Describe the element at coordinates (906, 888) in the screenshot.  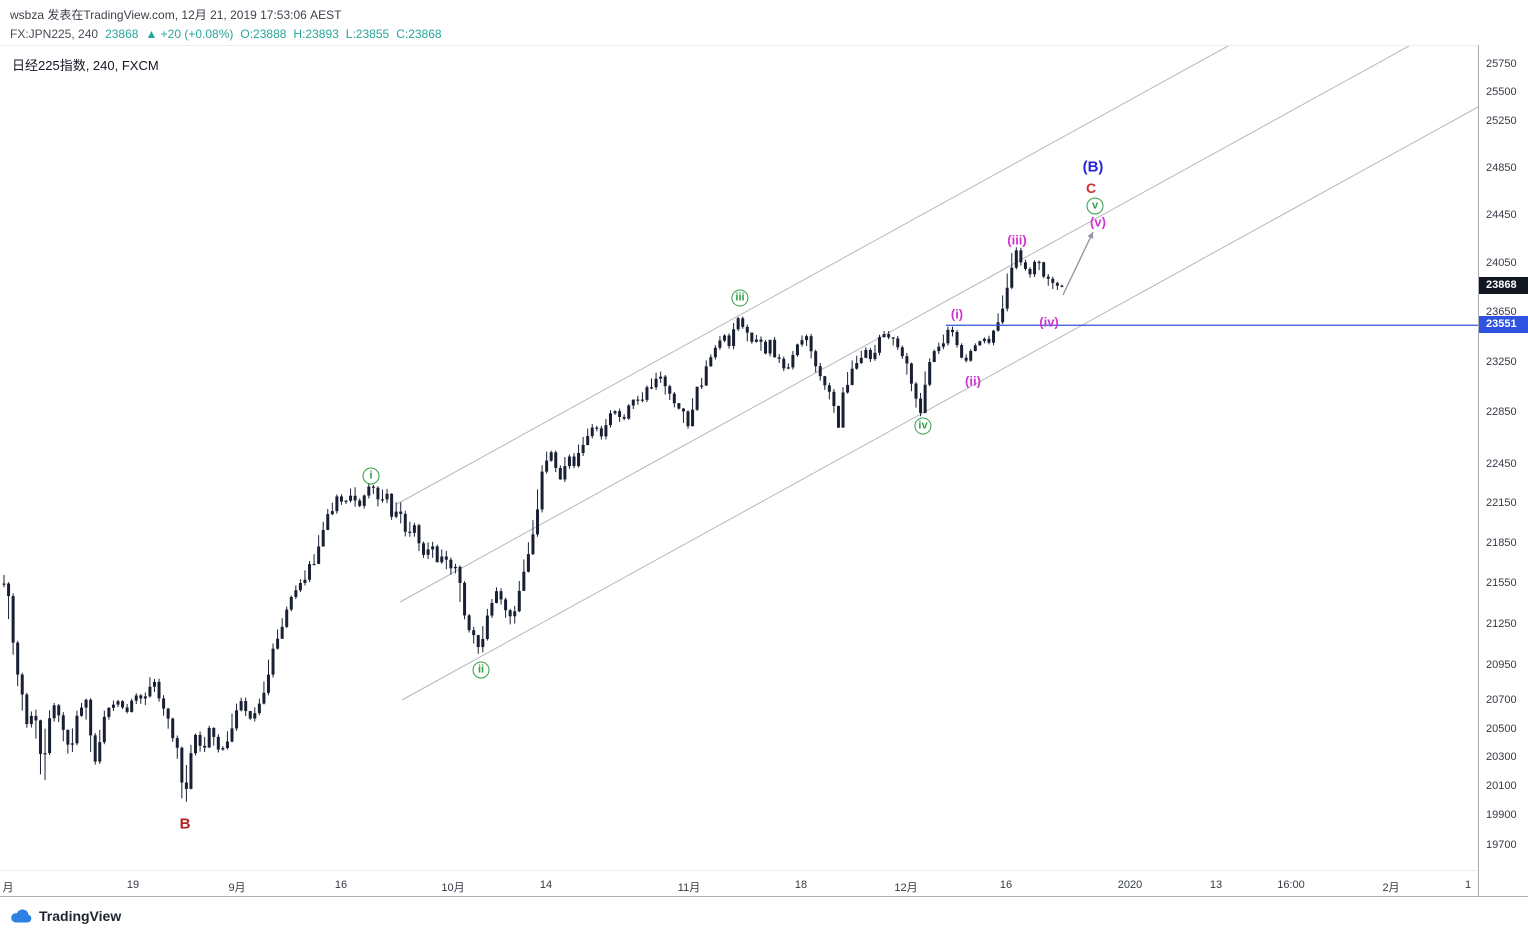
I see `time-tick-label: 12月` at that location.